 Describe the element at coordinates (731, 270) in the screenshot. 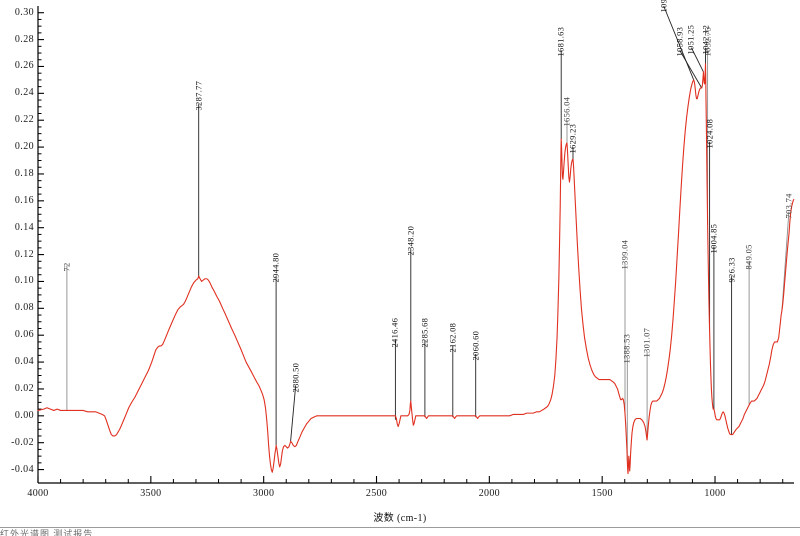

I see `peak-label: 926.33` at that location.